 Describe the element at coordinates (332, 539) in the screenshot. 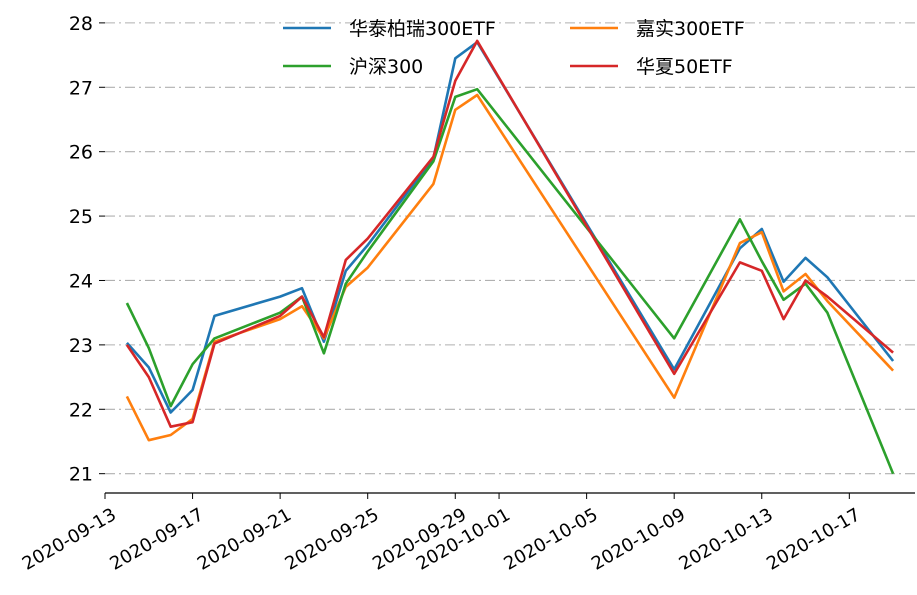

I see `x-tick-label: 2020-09-25` at that location.